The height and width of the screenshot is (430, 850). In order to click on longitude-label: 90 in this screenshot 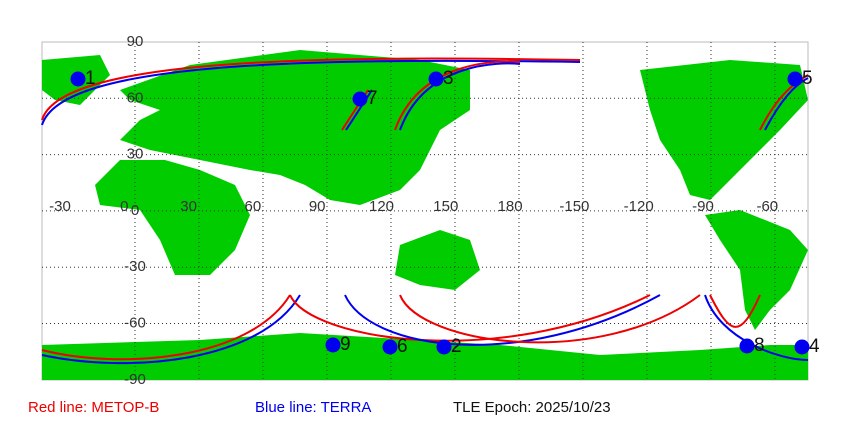, I will do `click(317, 206)`.